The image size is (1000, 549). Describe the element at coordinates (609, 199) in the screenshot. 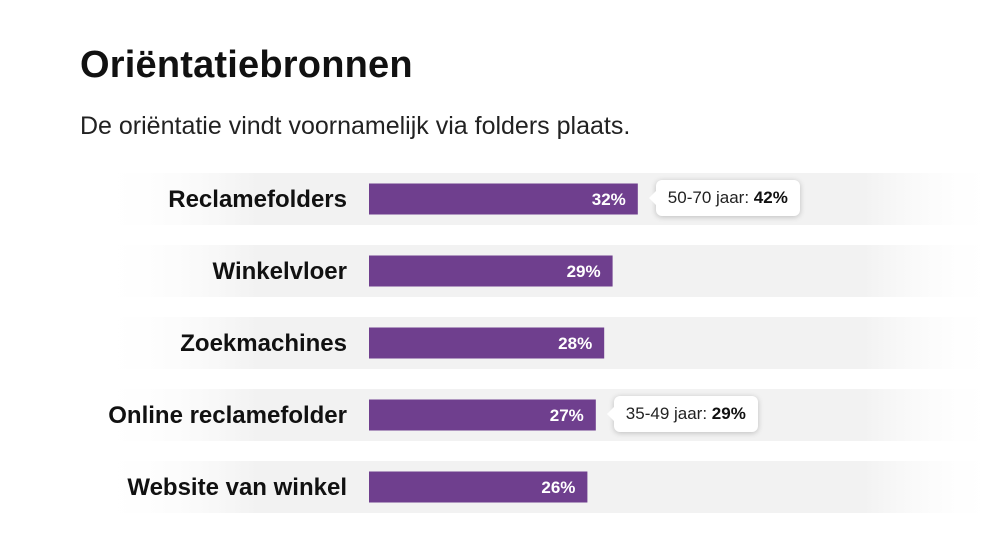

I see `value-label: 32%` at that location.